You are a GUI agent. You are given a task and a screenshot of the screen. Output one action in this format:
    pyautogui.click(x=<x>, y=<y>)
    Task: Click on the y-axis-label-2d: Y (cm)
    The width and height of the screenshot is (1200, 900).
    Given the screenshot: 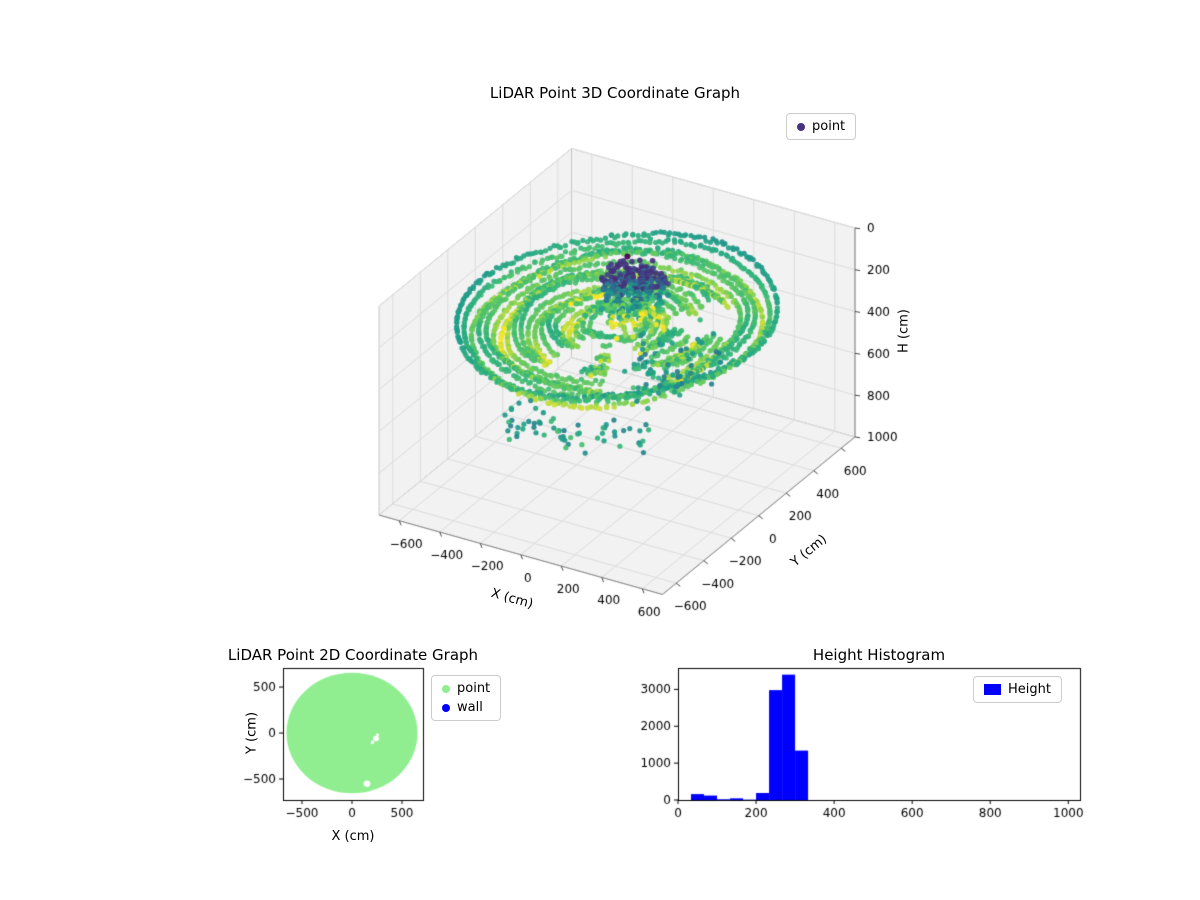 What is the action you would take?
    pyautogui.click(x=252, y=733)
    